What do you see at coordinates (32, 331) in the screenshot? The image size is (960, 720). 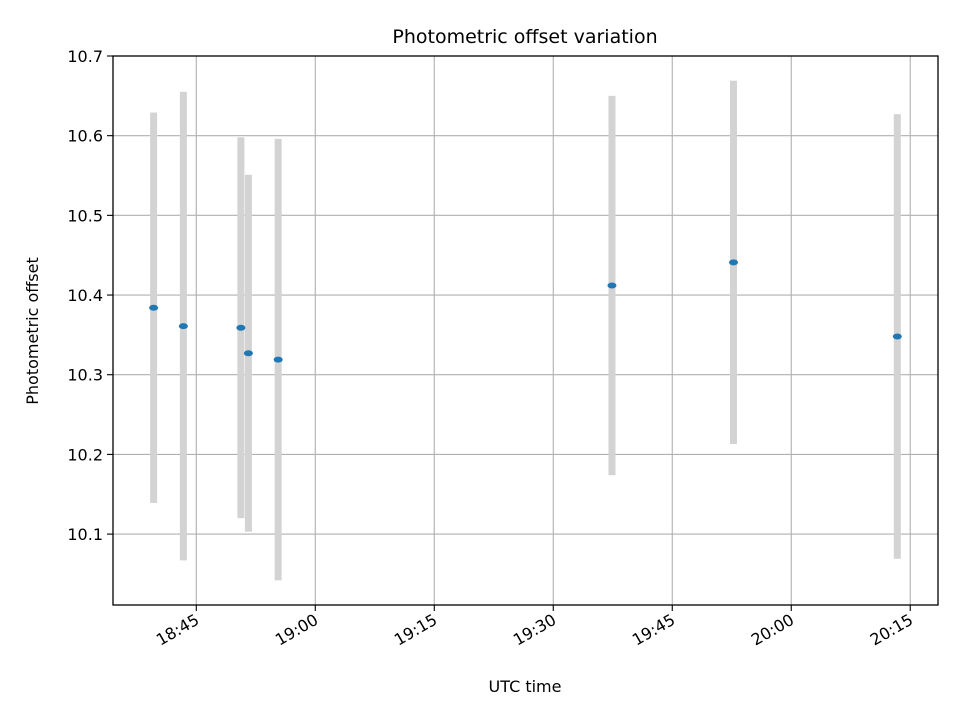 I see `y-axis-title: Photometric offset` at bounding box center [32, 331].